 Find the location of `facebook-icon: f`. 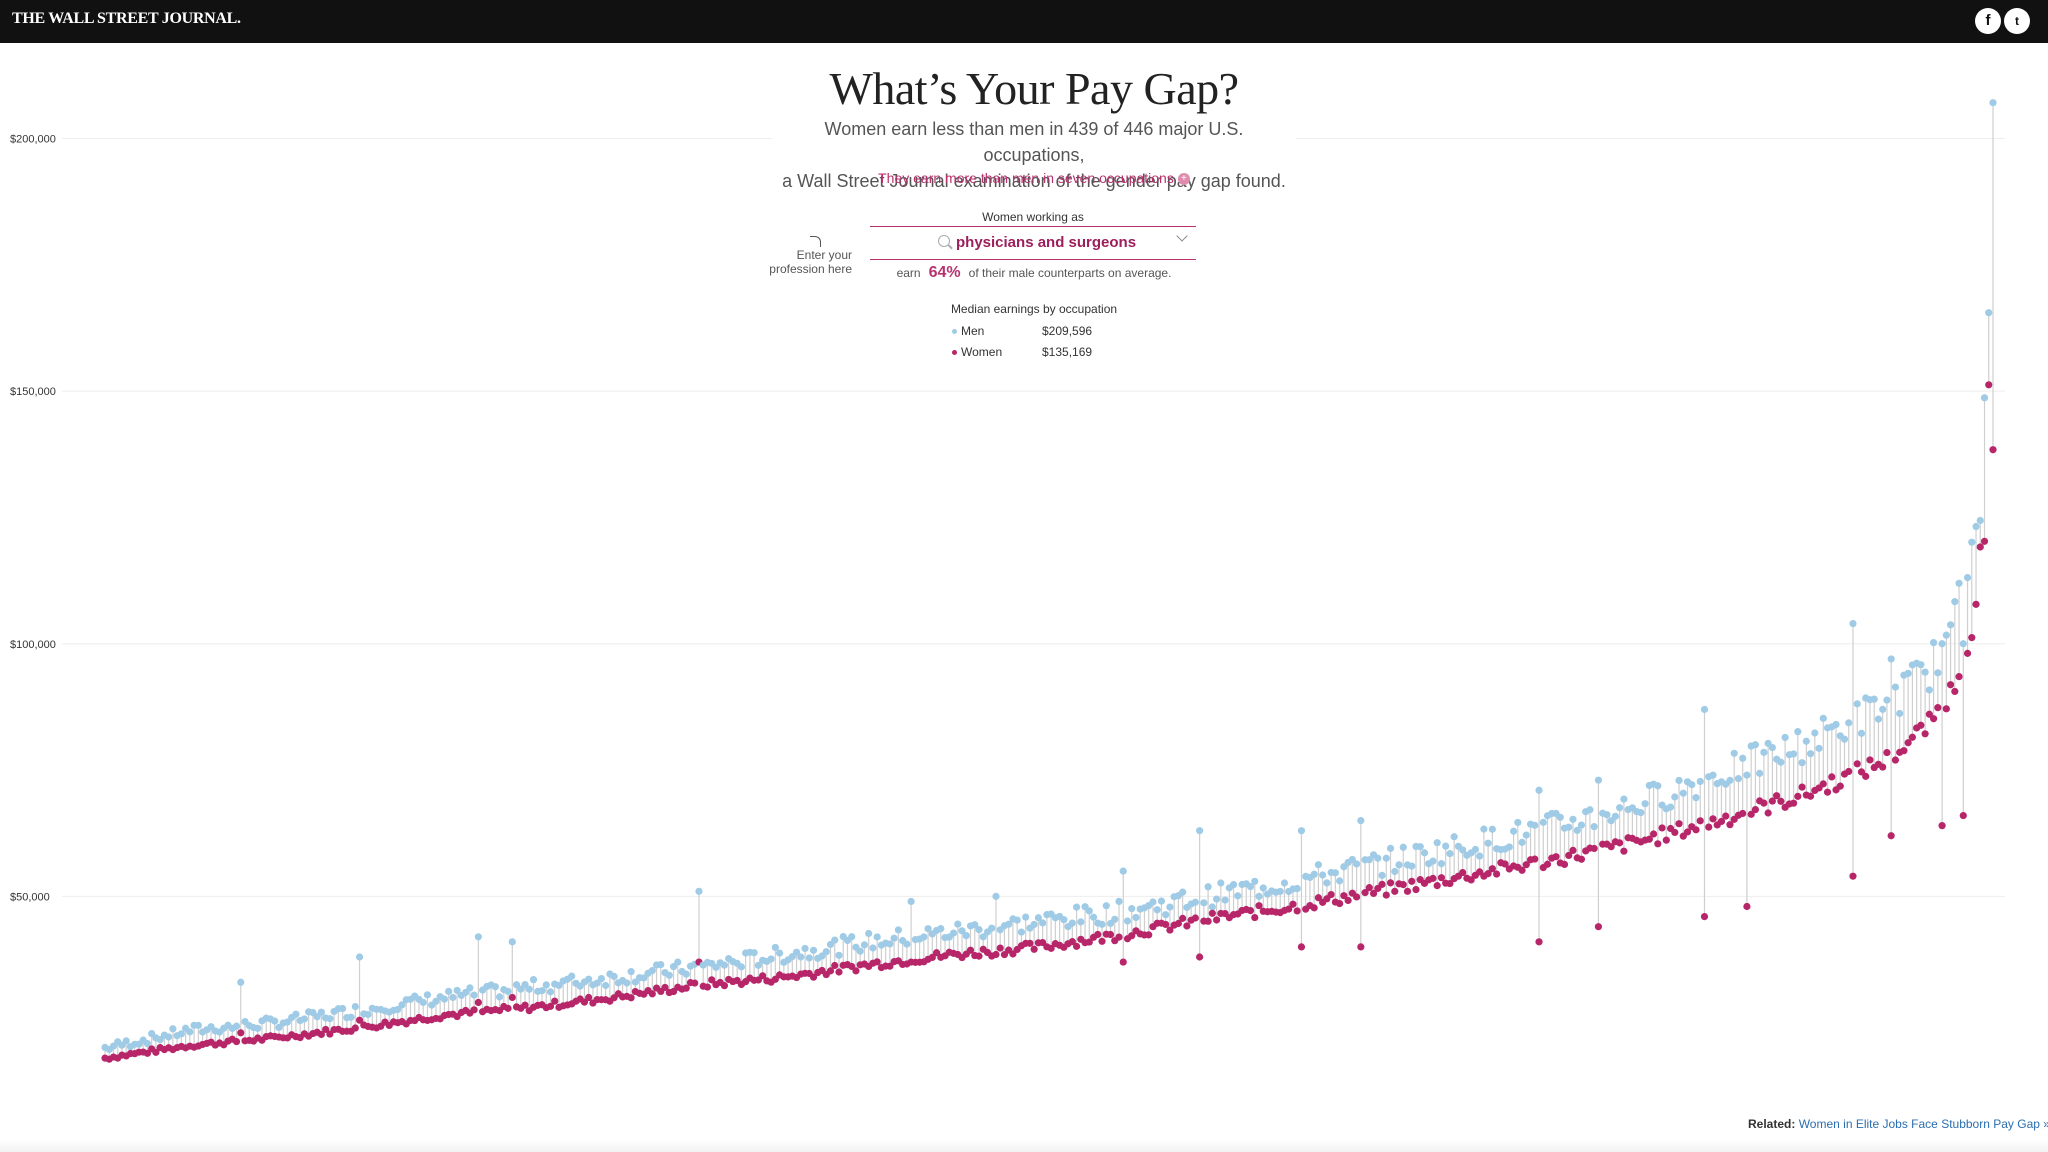

facebook-icon: f is located at coordinates (1988, 21).